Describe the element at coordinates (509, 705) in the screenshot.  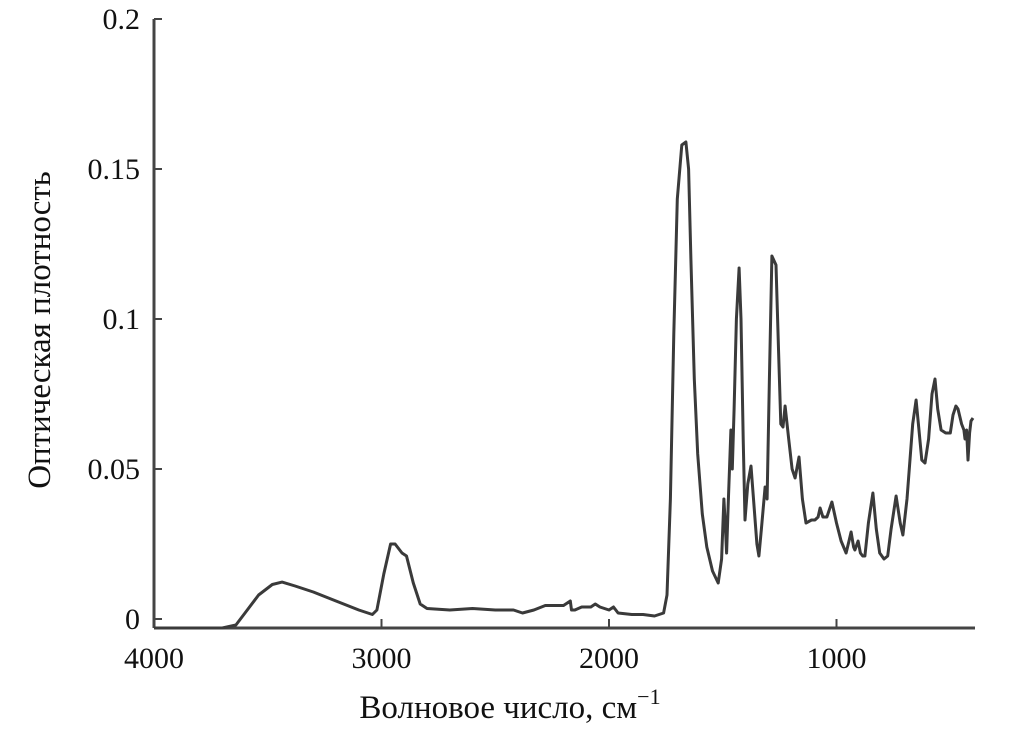
I see `x-axis-label: Волновое число, см−1` at that location.